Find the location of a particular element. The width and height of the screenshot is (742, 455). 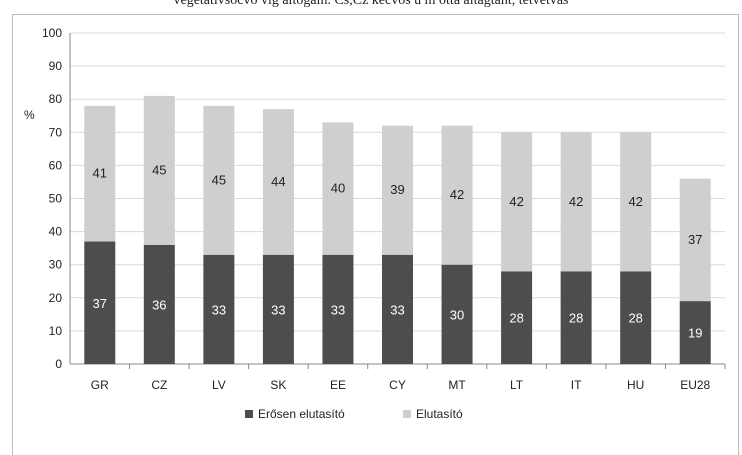

y-tick-label: 20 is located at coordinates (56, 298).